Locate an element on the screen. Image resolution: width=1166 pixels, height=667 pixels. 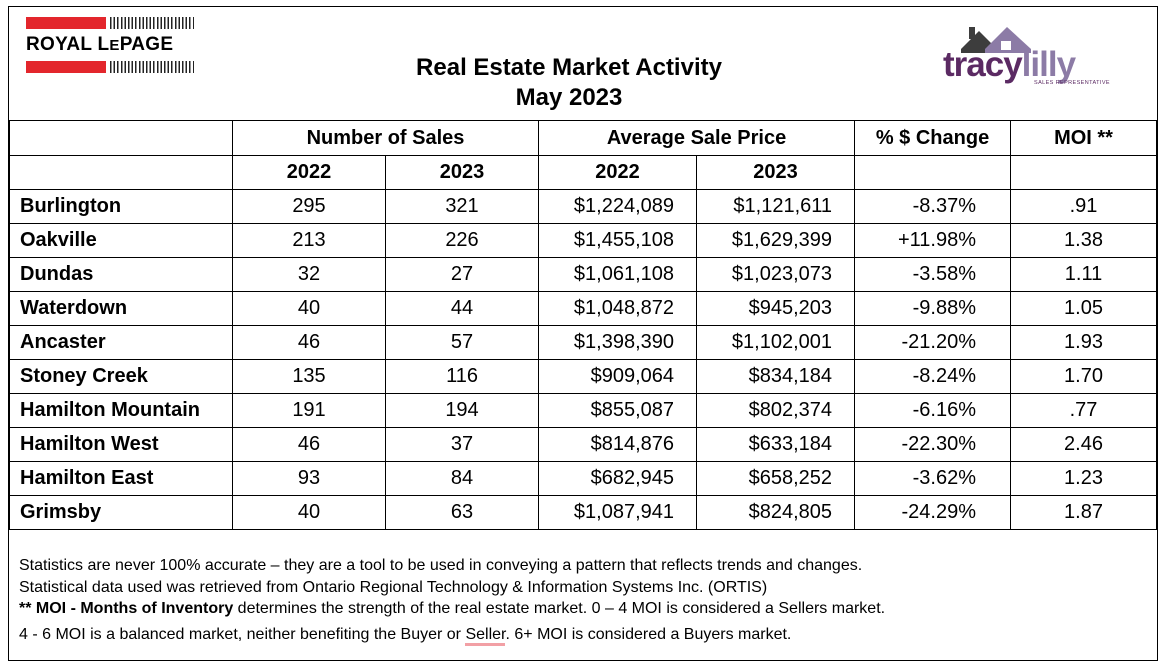
logo-red-bar-top is located at coordinates (66, 23).